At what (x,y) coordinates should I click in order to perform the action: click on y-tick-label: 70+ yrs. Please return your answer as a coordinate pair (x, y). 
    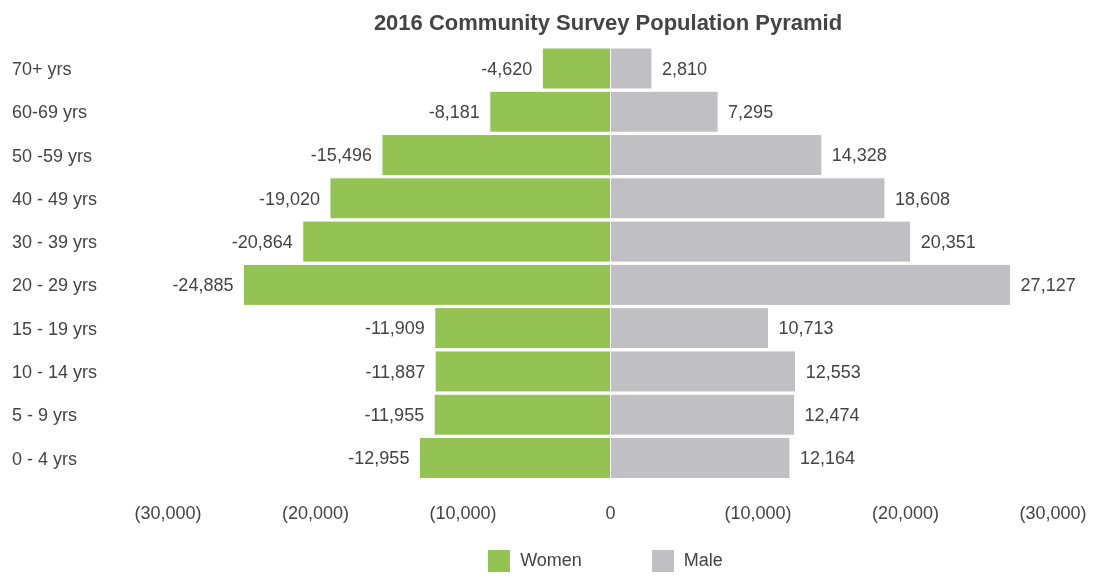
    Looking at the image, I should click on (42, 69).